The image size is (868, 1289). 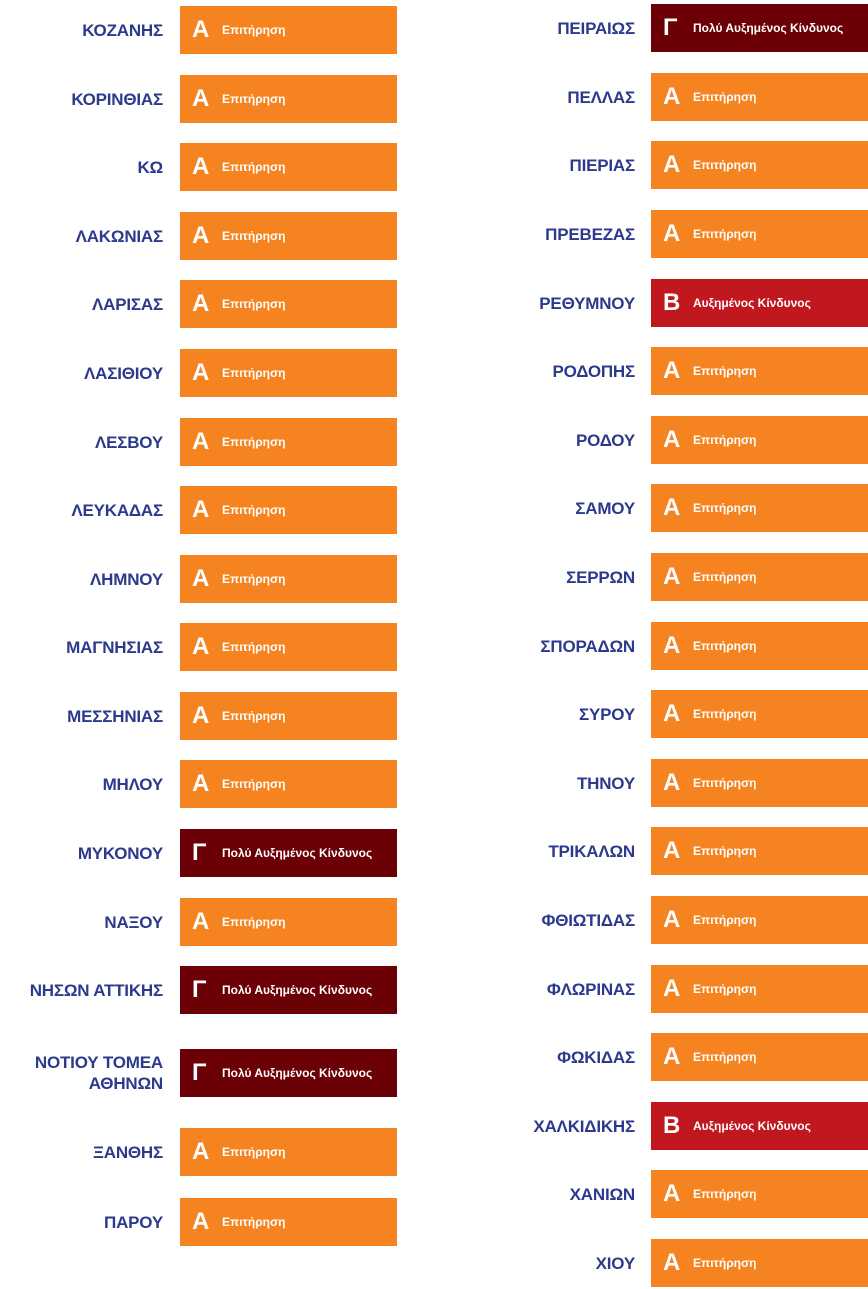 What do you see at coordinates (605, 783) in the screenshot?
I see `region-name: ΤΗΝΟΥ` at bounding box center [605, 783].